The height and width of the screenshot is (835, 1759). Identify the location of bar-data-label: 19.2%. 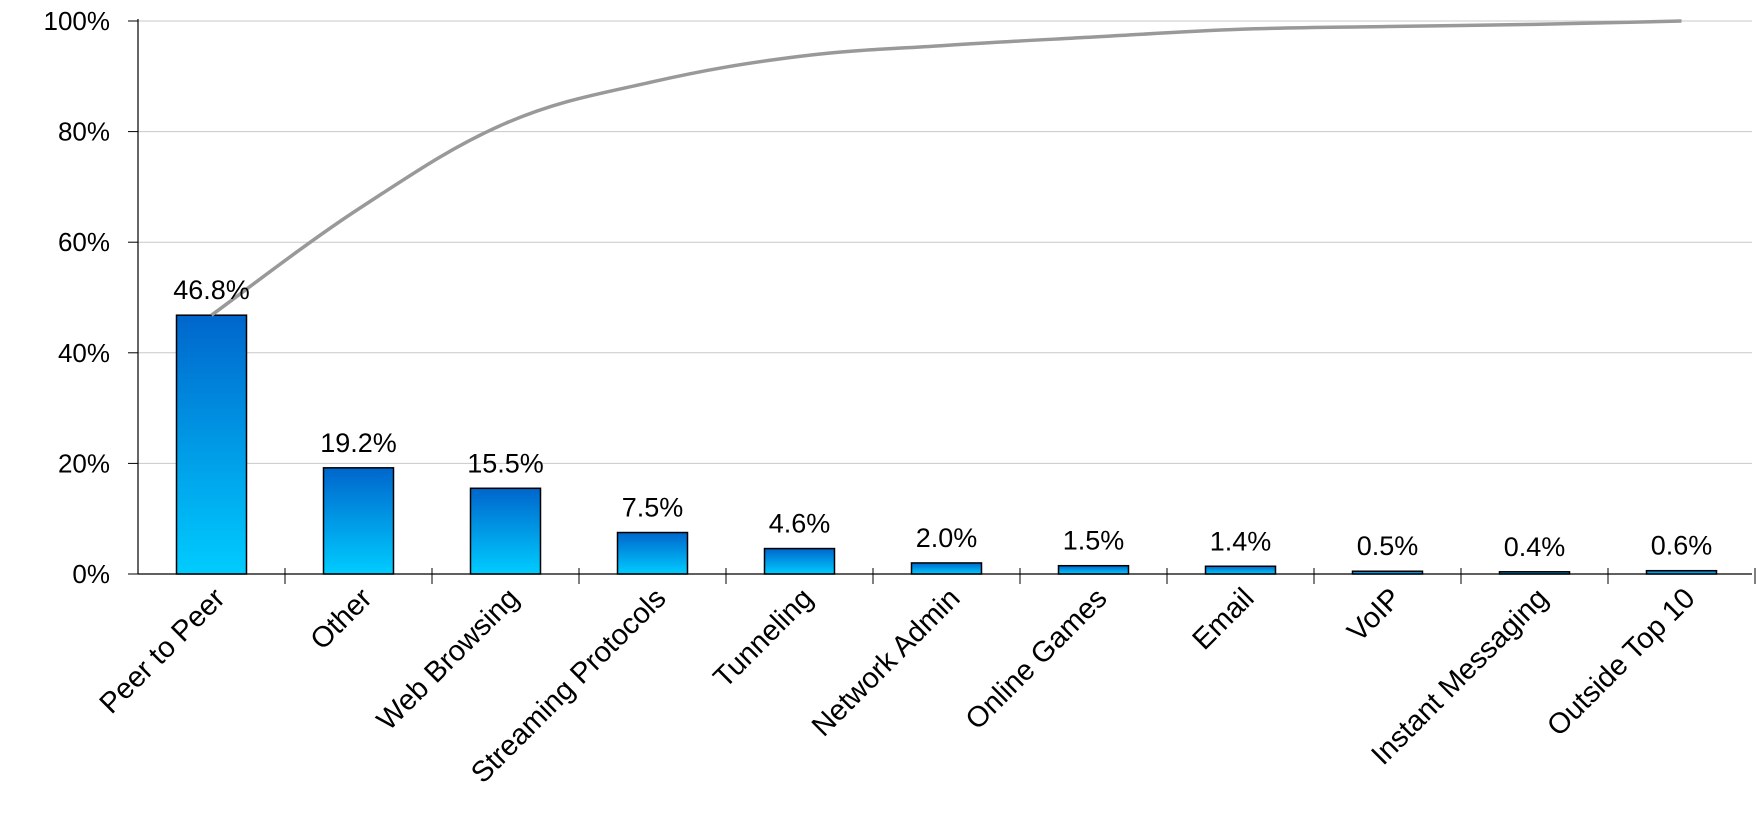
(358, 443).